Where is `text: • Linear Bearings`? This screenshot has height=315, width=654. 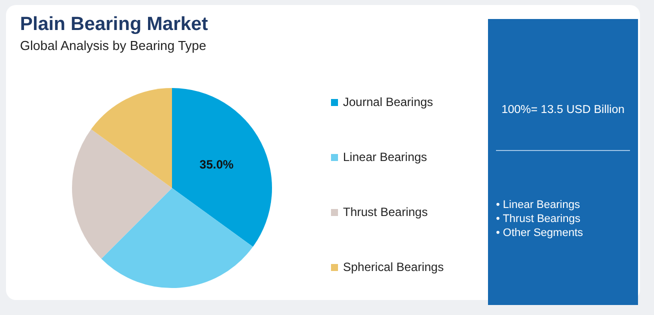
text: • Linear Bearings is located at coordinates (538, 205).